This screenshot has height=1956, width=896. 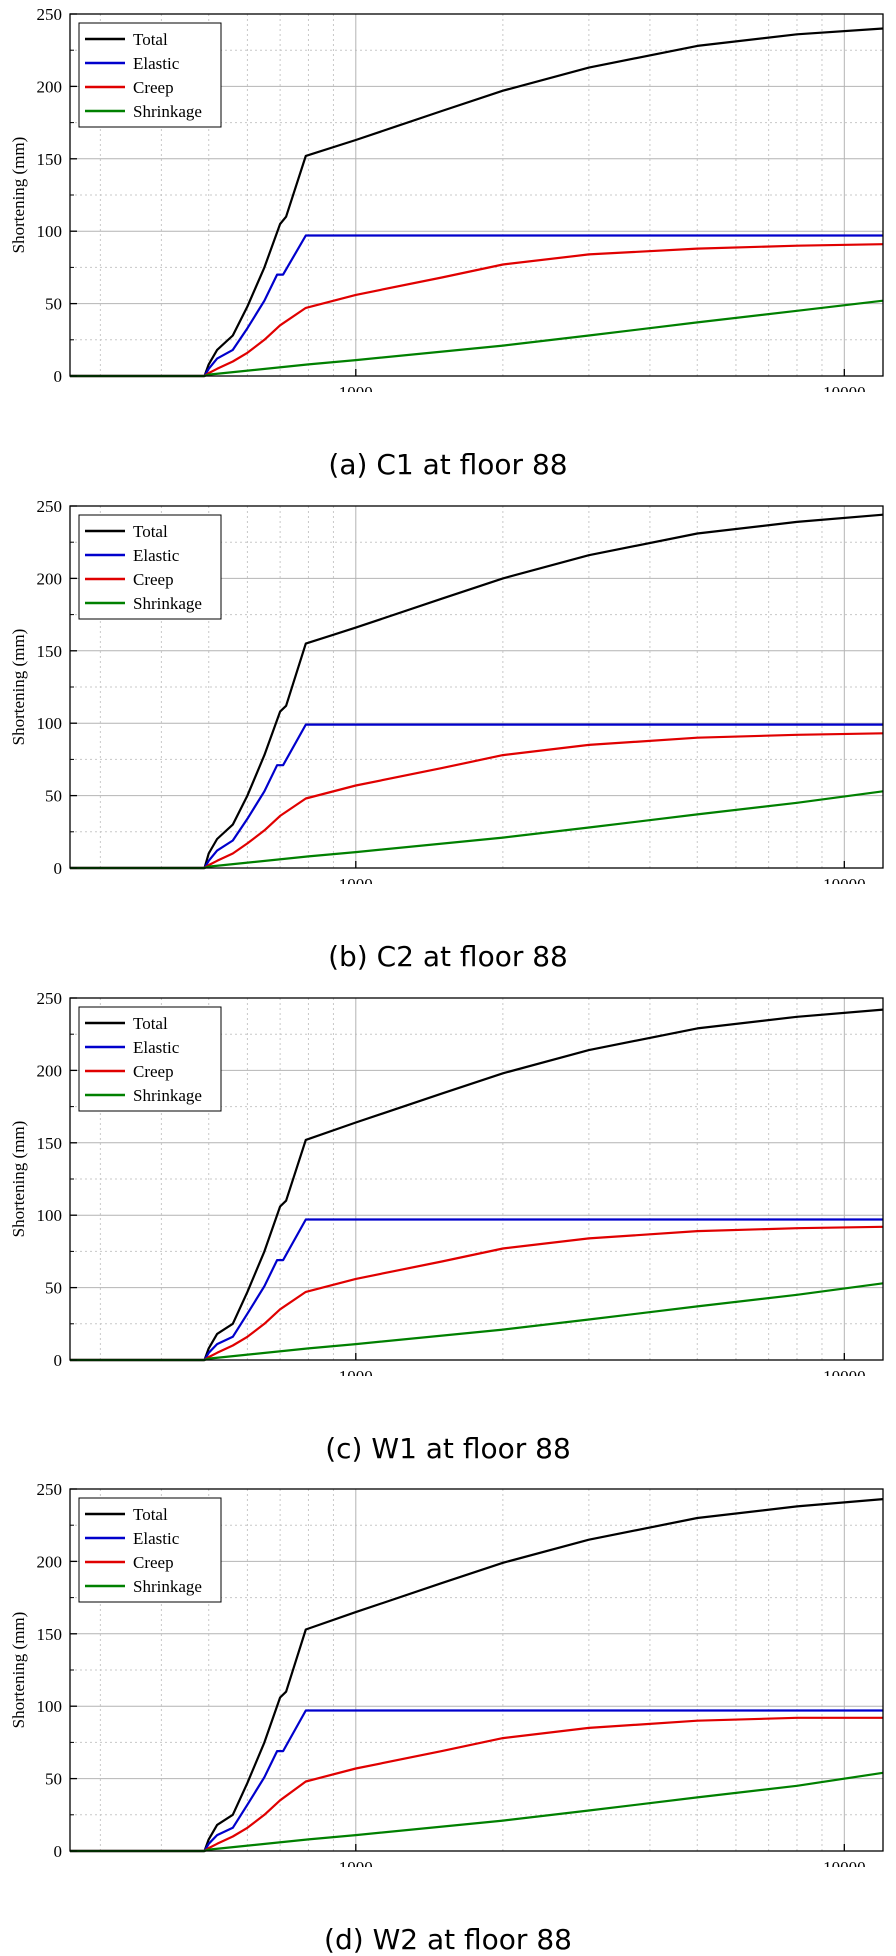 What do you see at coordinates (448, 1448) in the screenshot?
I see `chart-caption-c: (c) W1 at floor 88` at bounding box center [448, 1448].